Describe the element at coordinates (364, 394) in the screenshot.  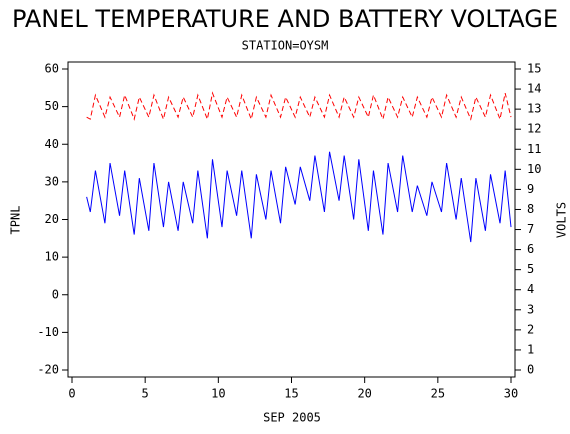
I see `x-tick-label: 20` at that location.